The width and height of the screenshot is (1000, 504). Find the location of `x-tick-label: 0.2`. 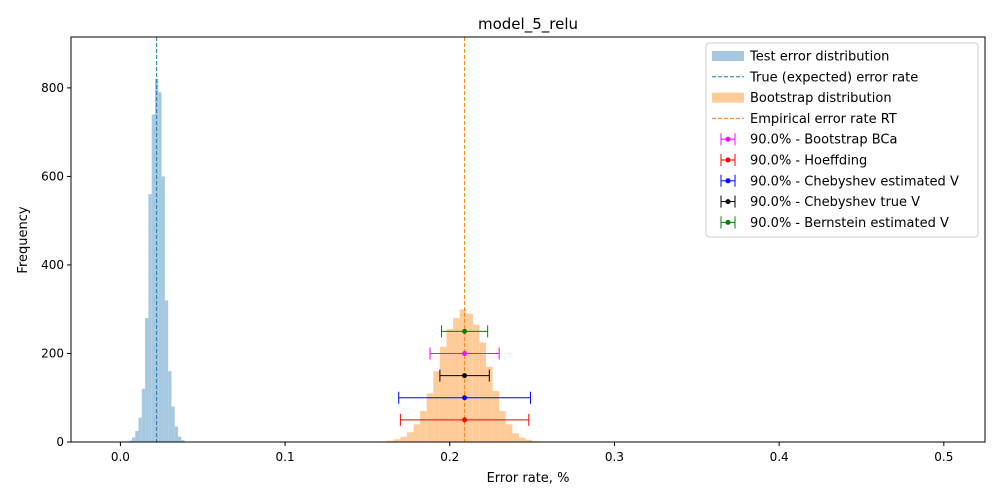

x-tick-label: 0.2 is located at coordinates (449, 457).